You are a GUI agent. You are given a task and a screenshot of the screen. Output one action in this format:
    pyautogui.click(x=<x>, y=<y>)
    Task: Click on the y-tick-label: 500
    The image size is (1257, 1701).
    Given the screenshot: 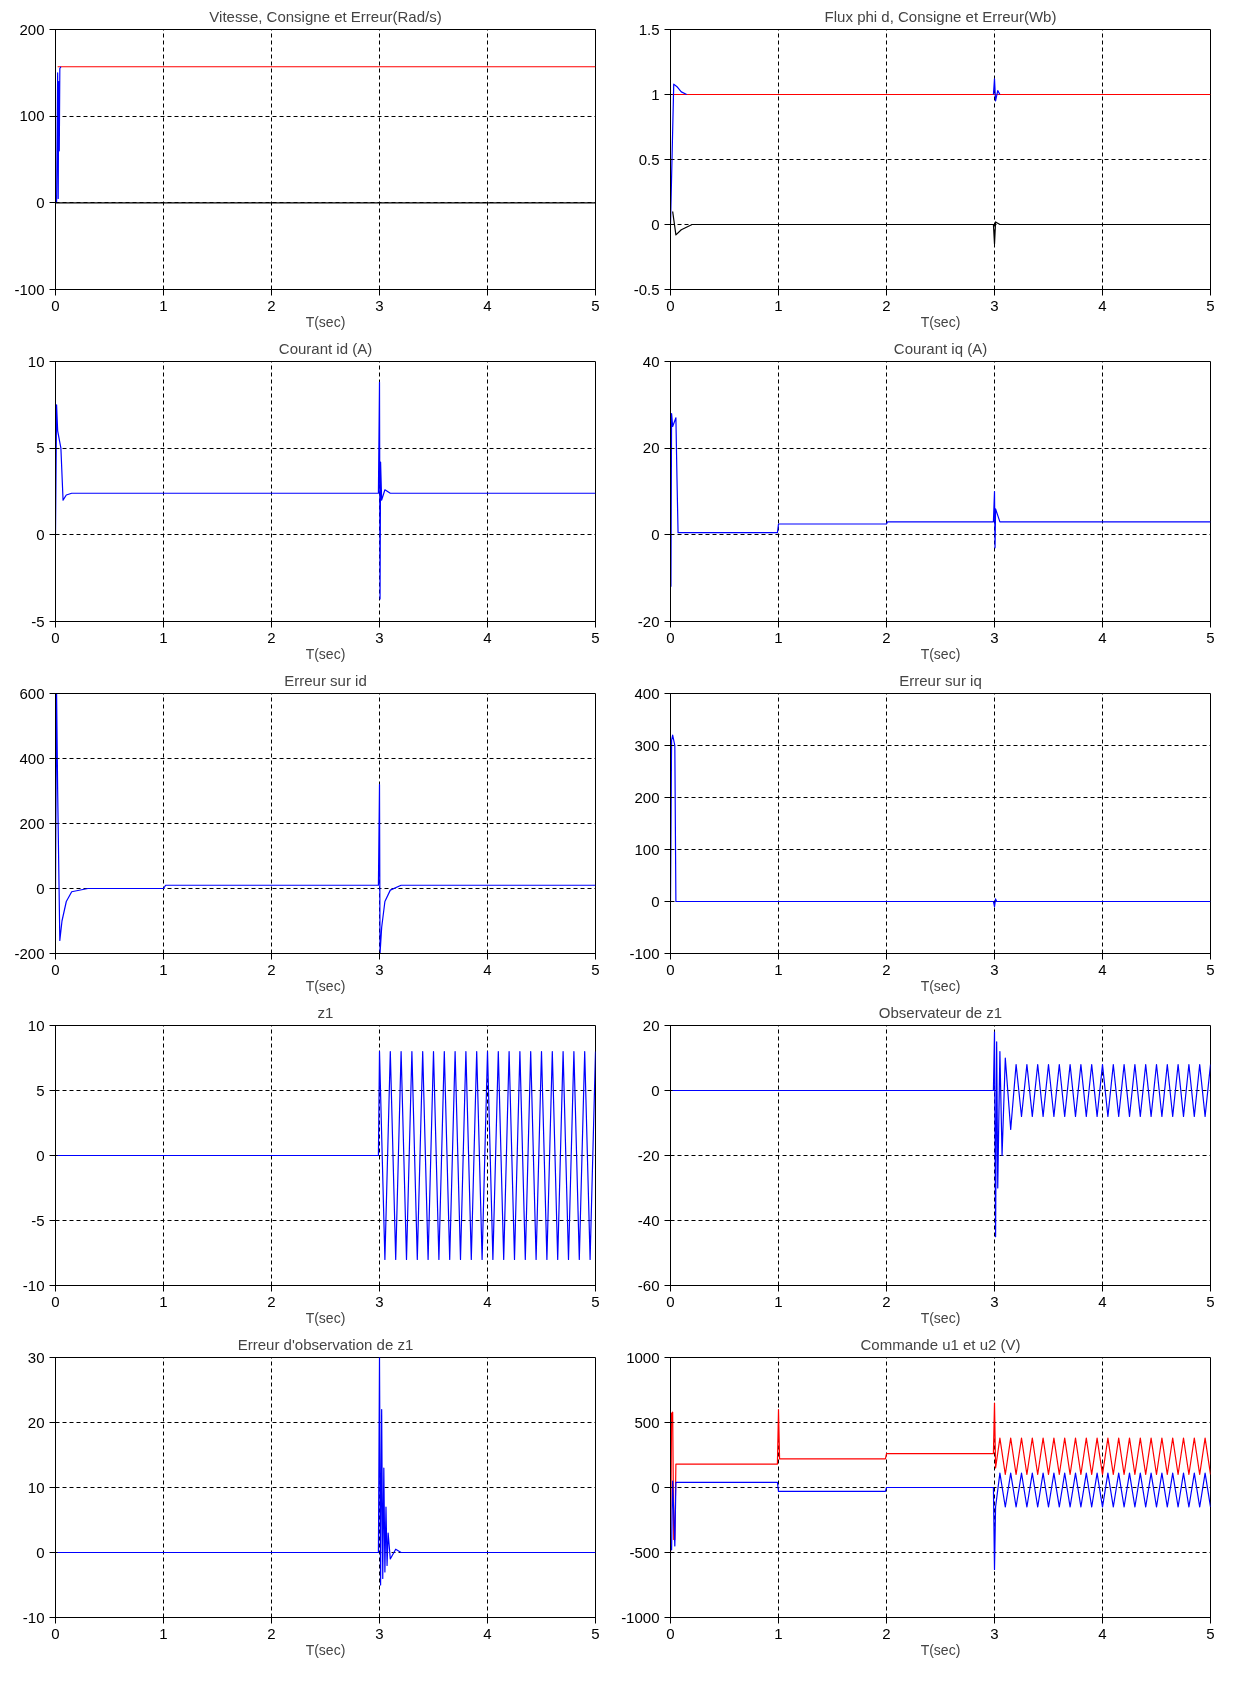 What is the action you would take?
    pyautogui.click(x=647, y=1422)
    